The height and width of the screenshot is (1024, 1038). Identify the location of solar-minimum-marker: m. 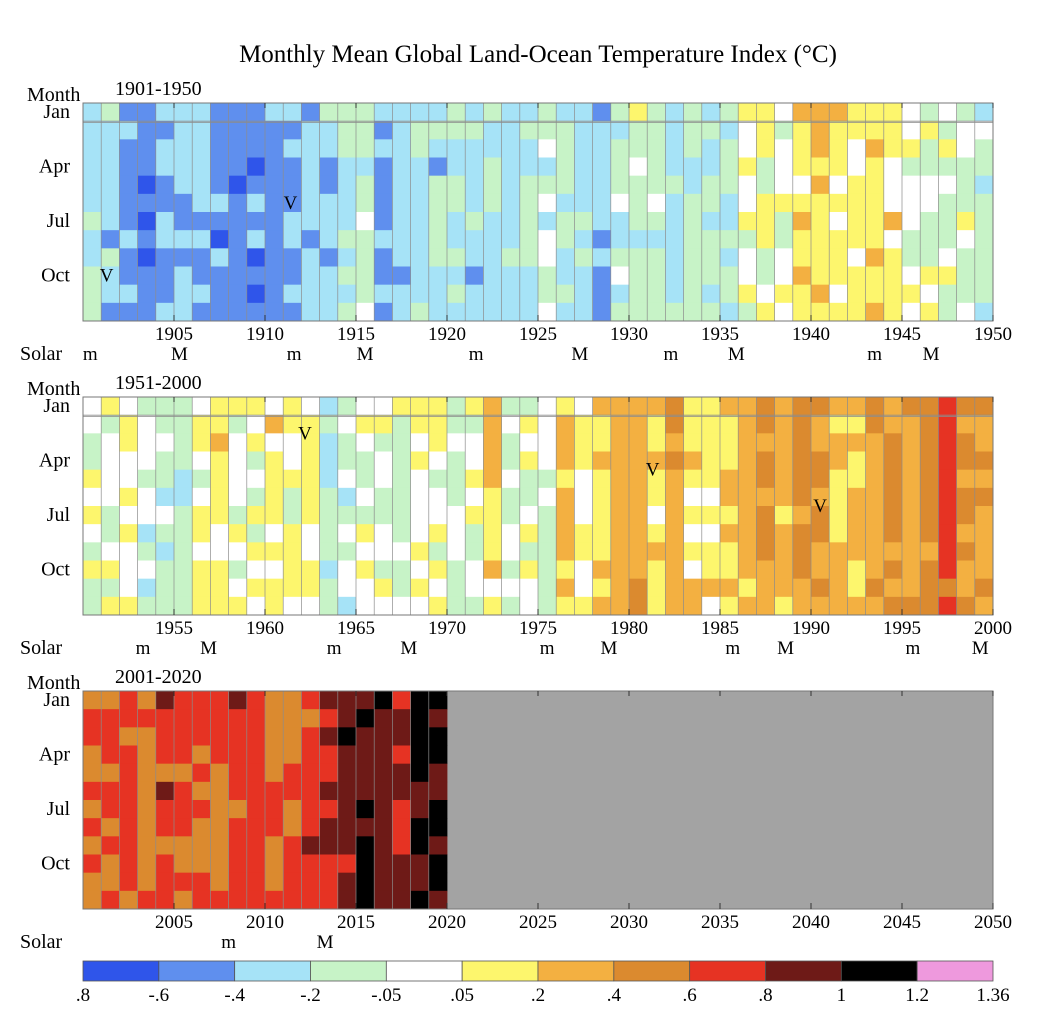
(294, 354).